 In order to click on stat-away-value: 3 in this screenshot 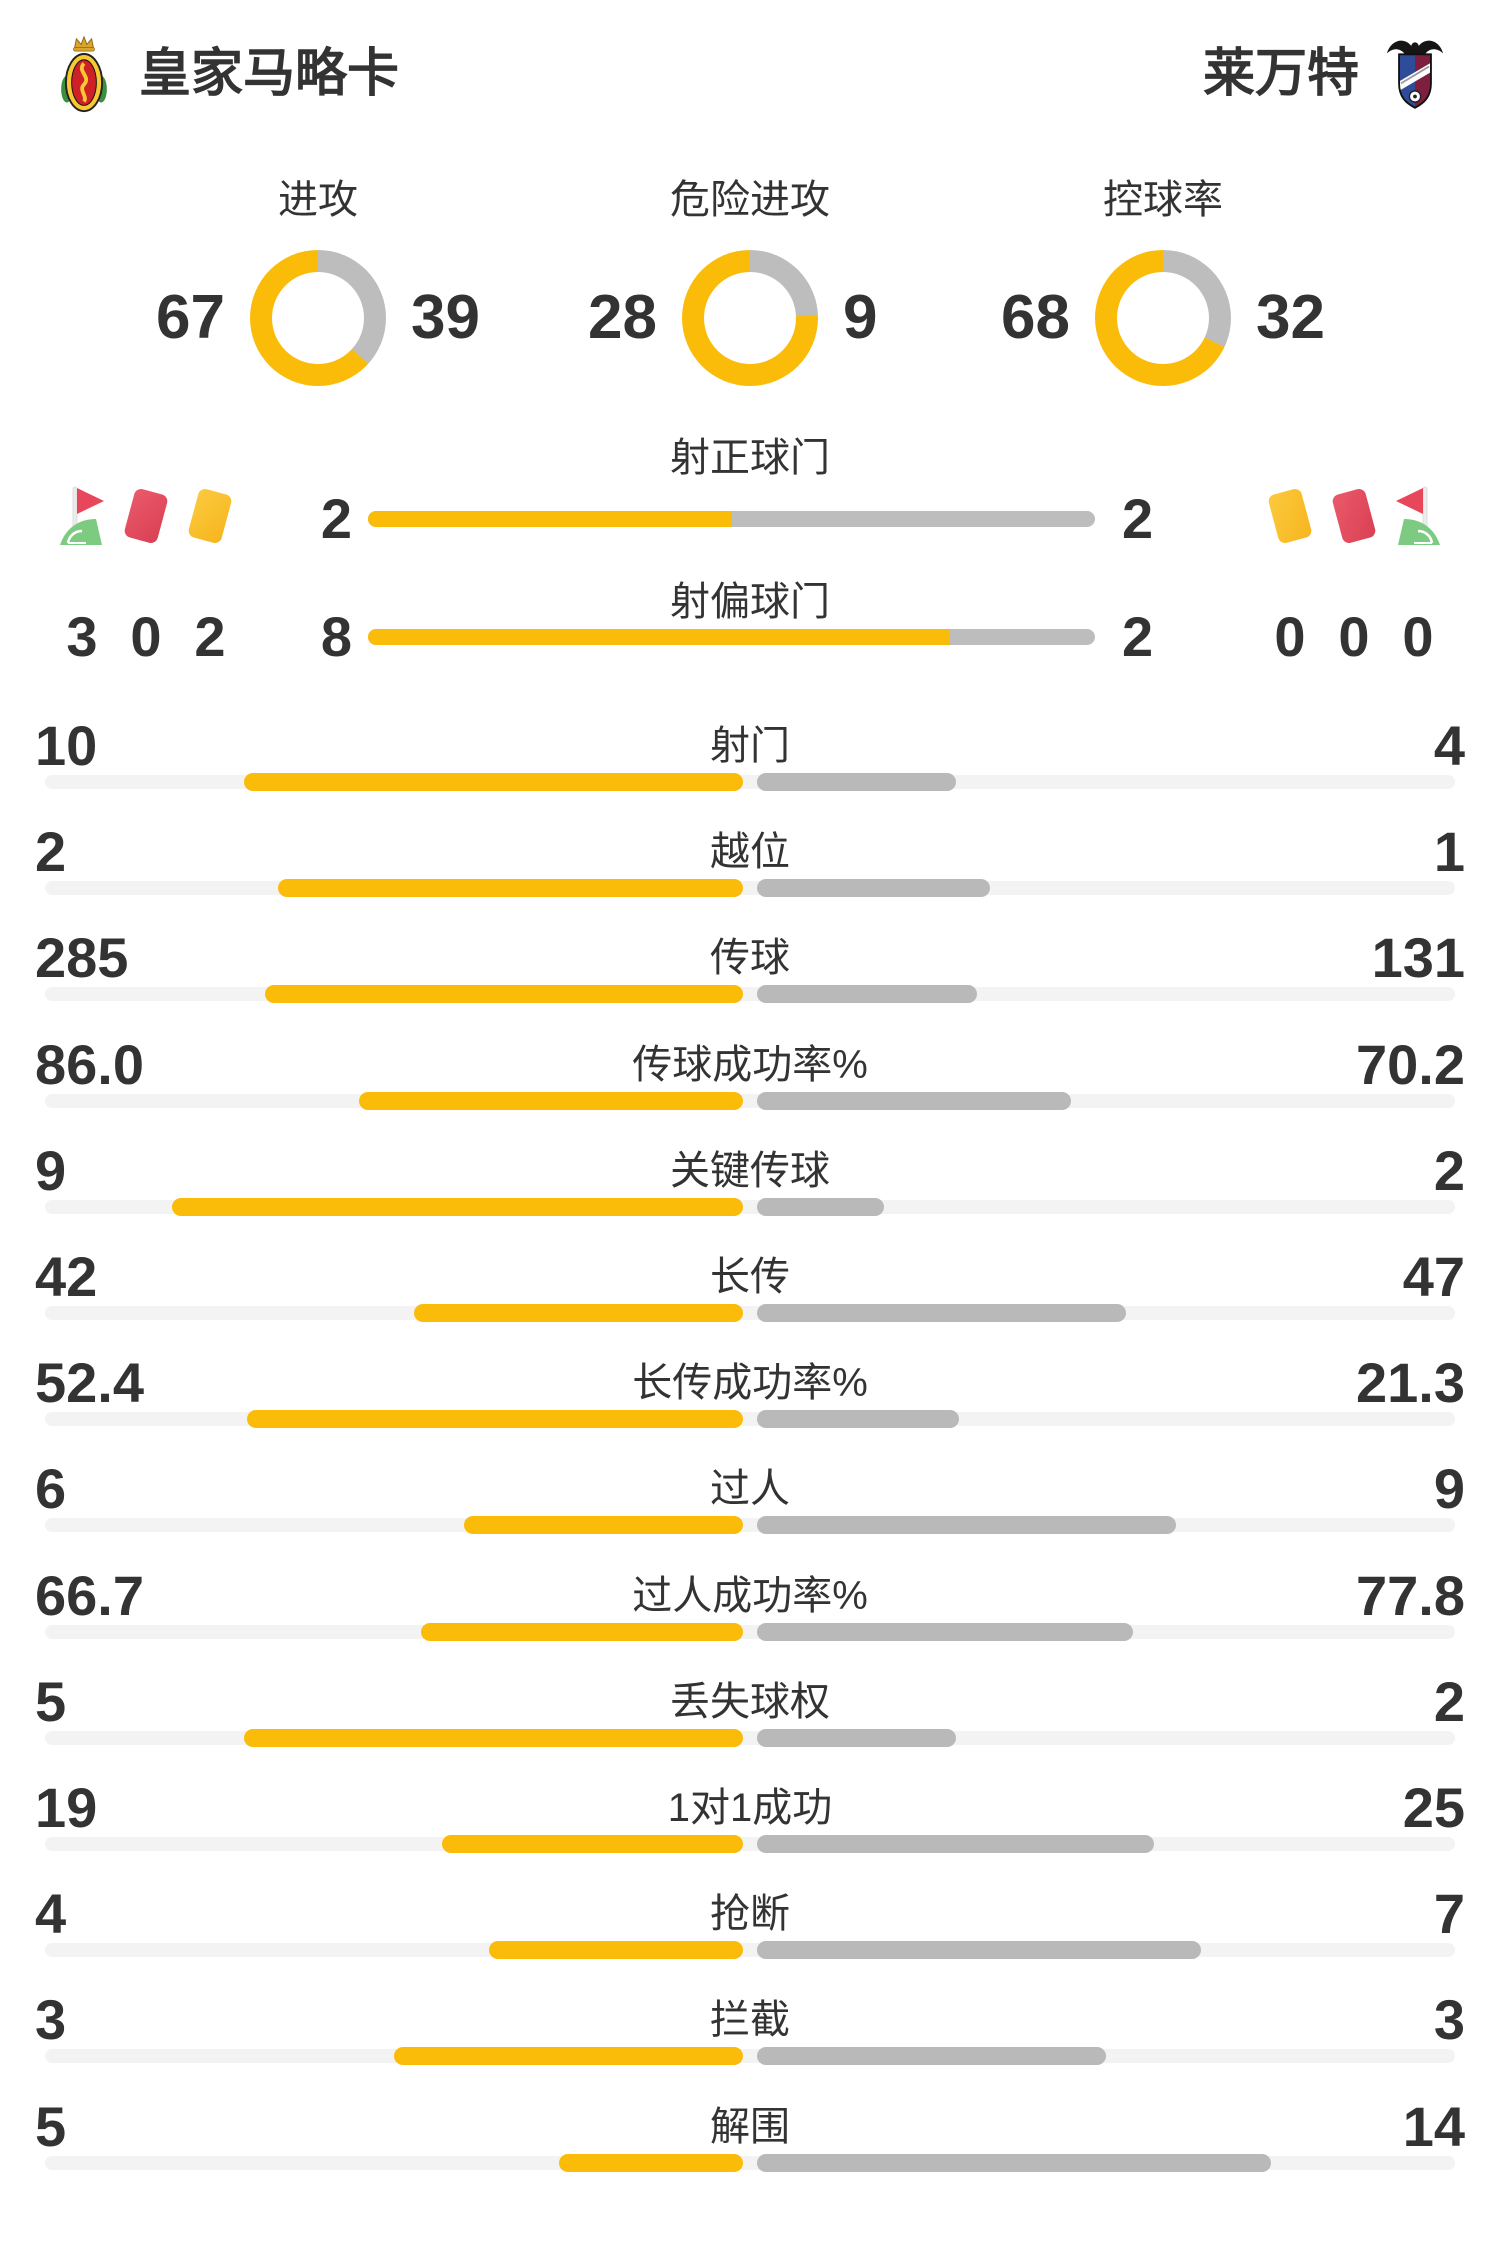, I will do `click(1449, 2020)`.